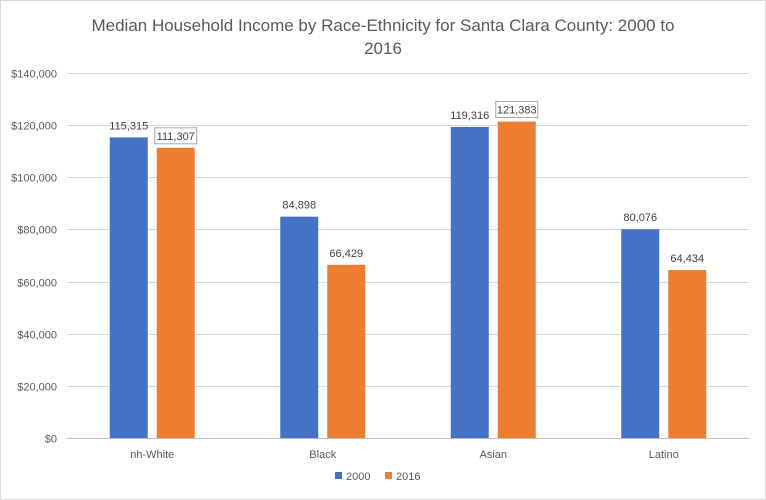 Image resolution: width=766 pixels, height=500 pixels. I want to click on bar-2000-Latino, so click(640, 333).